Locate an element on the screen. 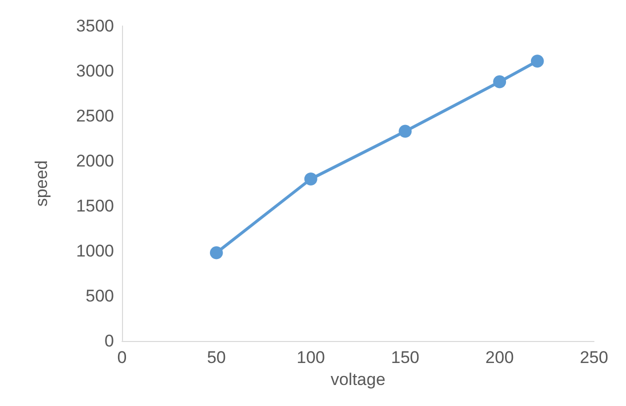  x-tick-label: 150 is located at coordinates (405, 357).